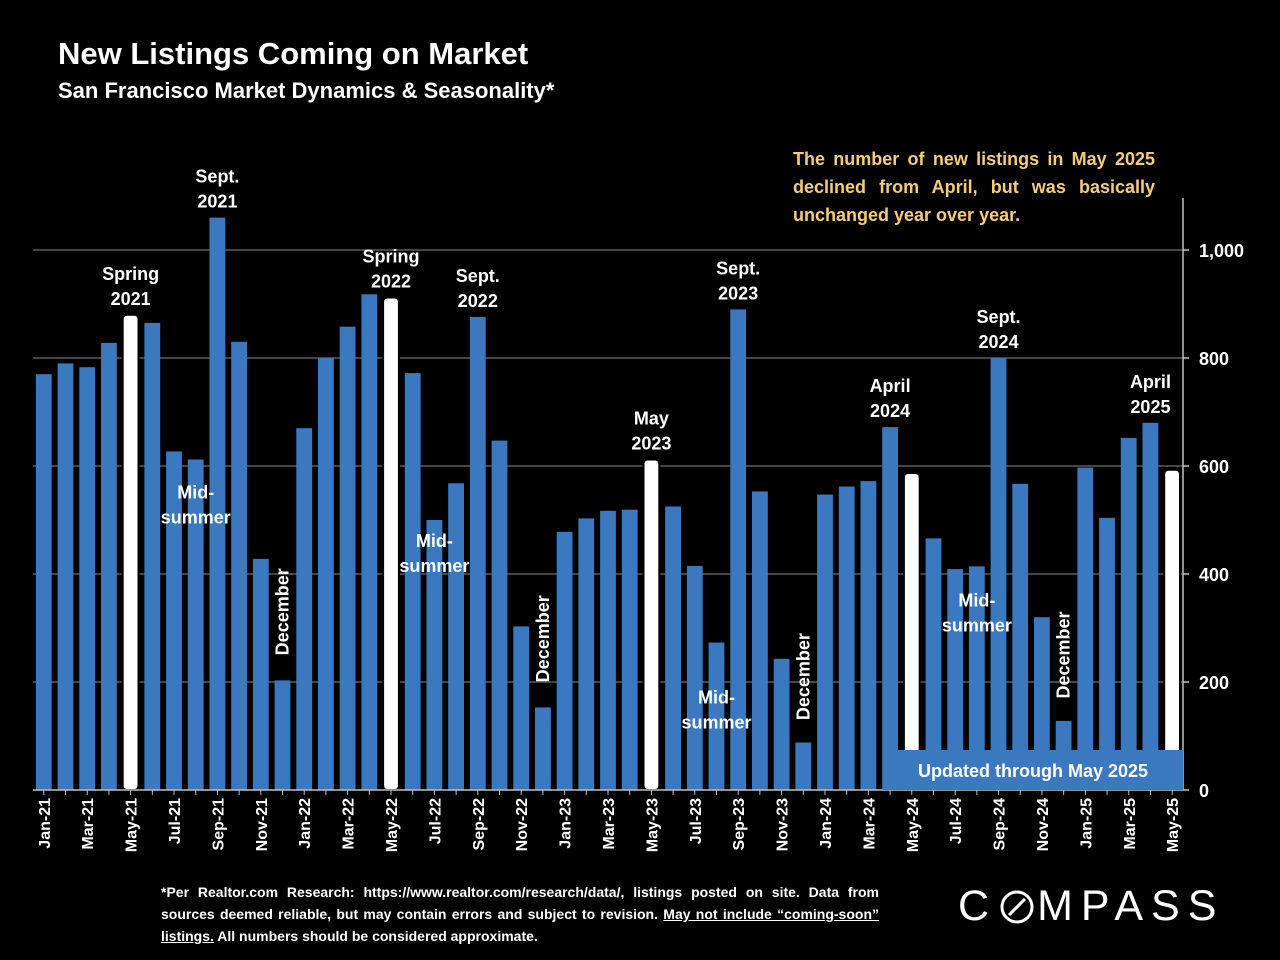 The width and height of the screenshot is (1280, 960). I want to click on x-tick-label: Sep-24, so click(1000, 824).